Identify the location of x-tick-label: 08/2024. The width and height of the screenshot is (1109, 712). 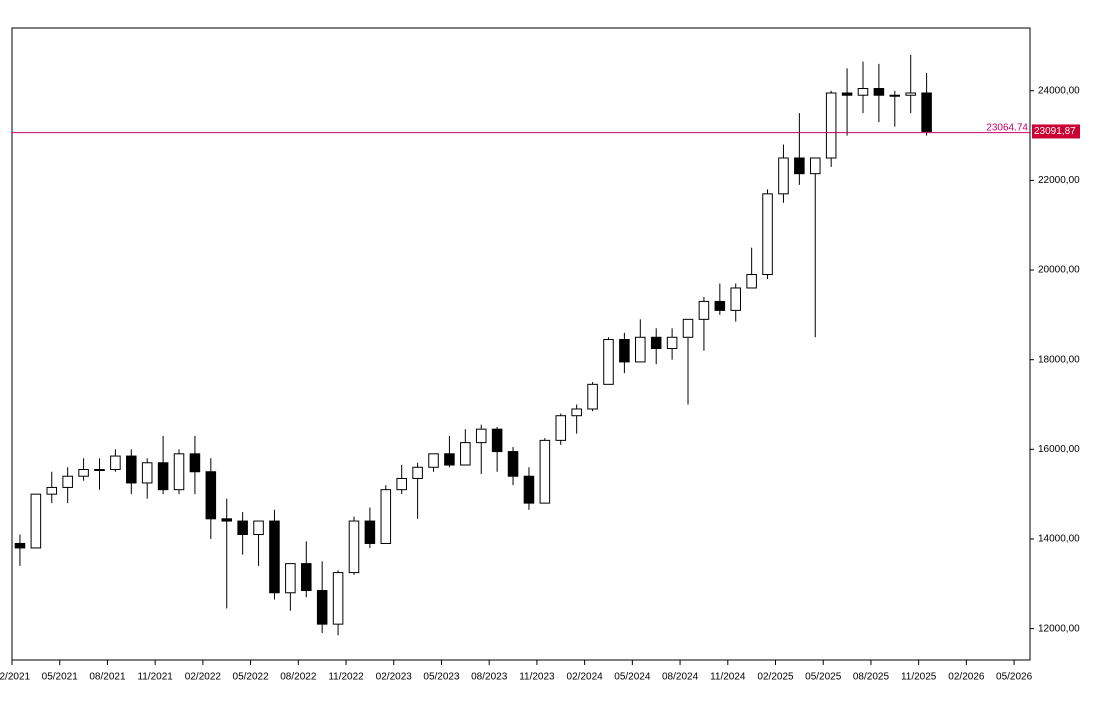
(680, 677).